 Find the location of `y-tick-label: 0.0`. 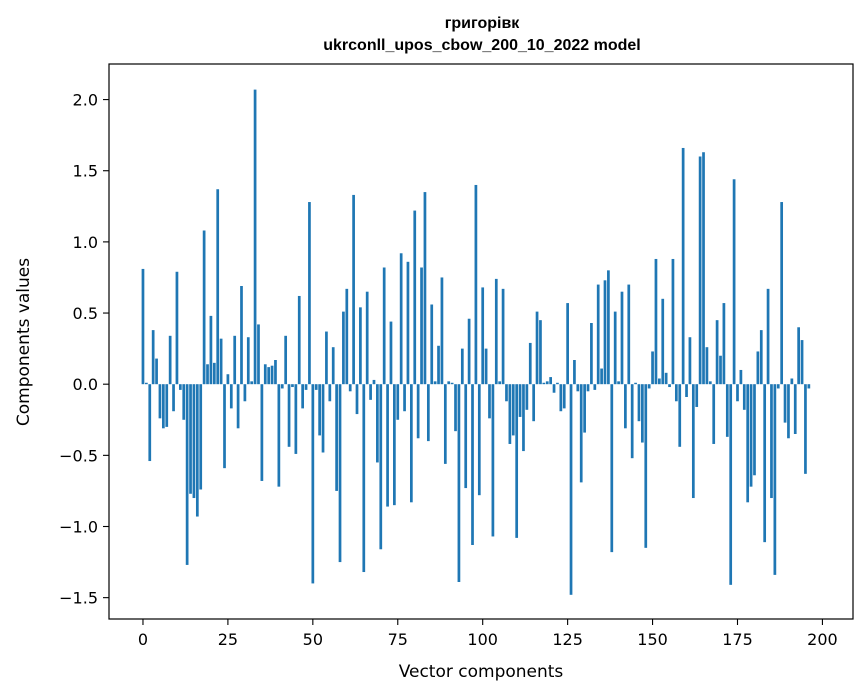

y-tick-label: 0.0 is located at coordinates (85, 384).